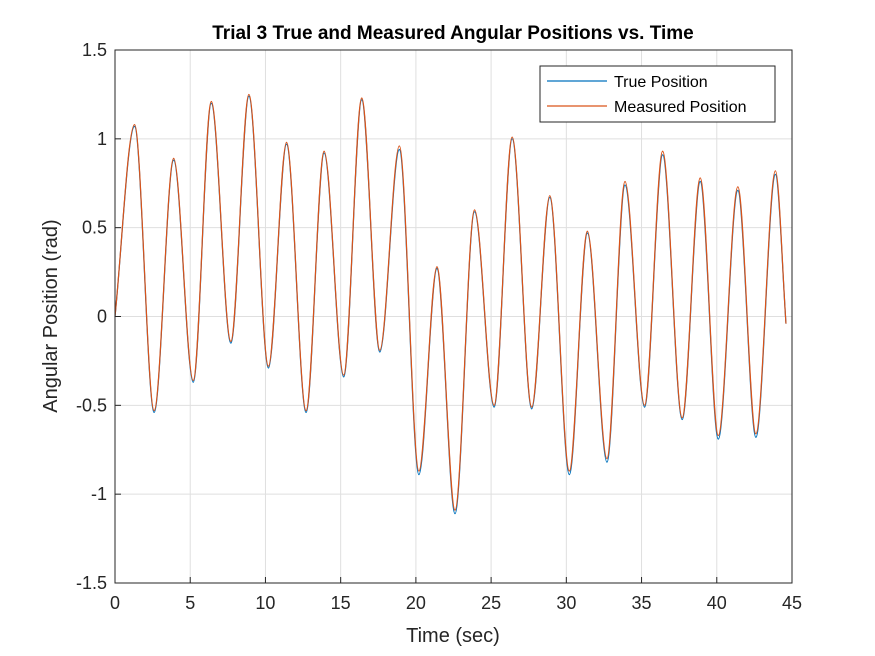  Describe the element at coordinates (717, 603) in the screenshot. I see `x-tick-label: 40` at that location.